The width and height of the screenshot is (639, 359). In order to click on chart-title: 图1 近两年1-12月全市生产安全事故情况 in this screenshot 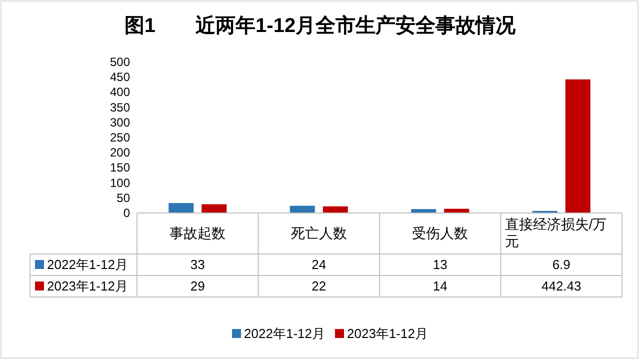, I will do `click(320, 25)`.